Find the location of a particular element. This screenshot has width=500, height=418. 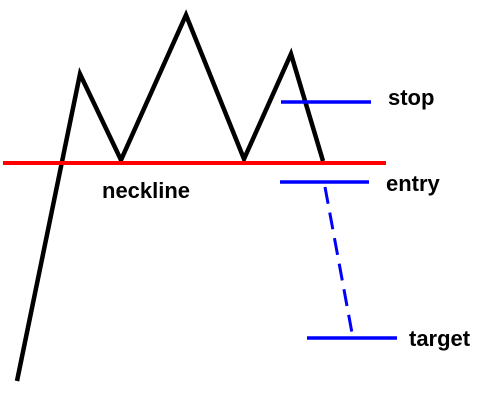

target-label: target is located at coordinates (440, 338).